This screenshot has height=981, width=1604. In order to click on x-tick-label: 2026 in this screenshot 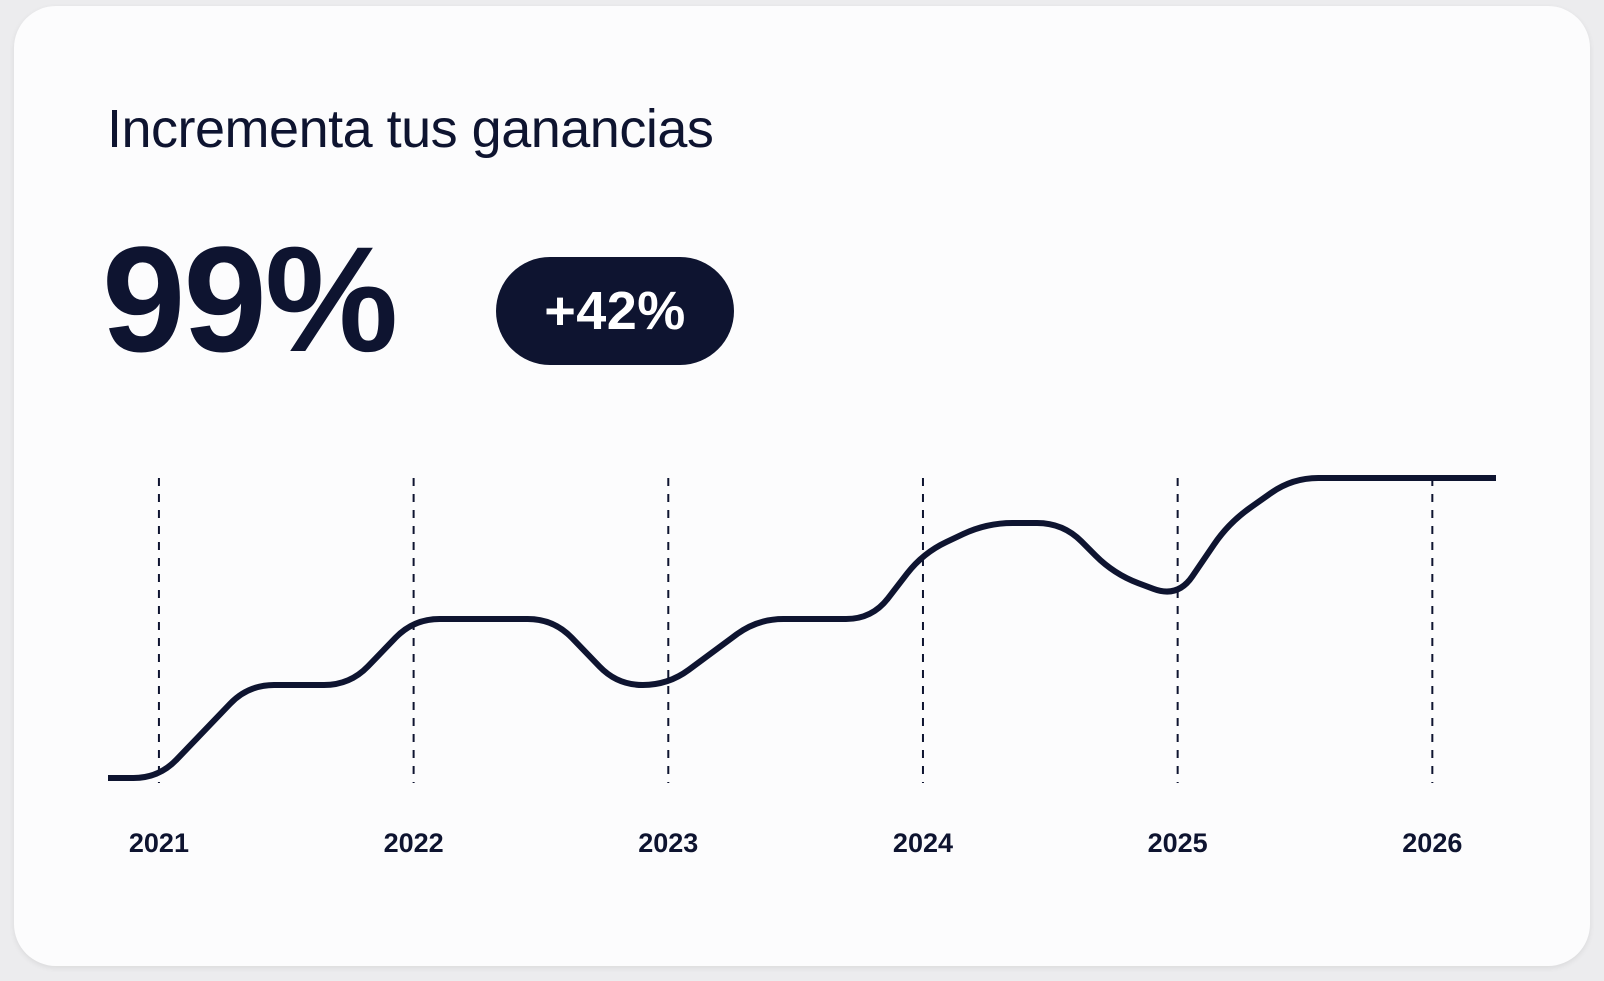, I will do `click(1432, 843)`.